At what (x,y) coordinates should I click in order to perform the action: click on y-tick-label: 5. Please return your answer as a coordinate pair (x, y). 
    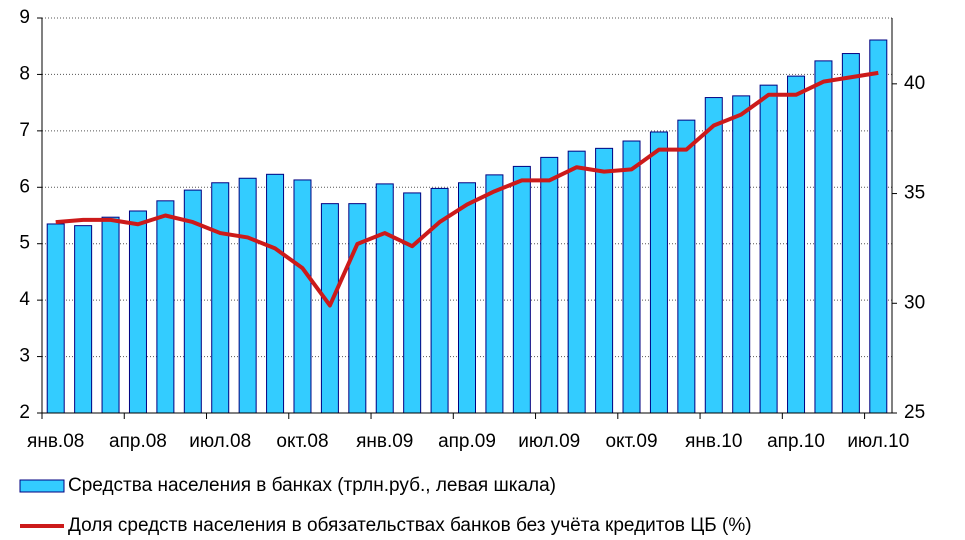
    Looking at the image, I should click on (24, 243).